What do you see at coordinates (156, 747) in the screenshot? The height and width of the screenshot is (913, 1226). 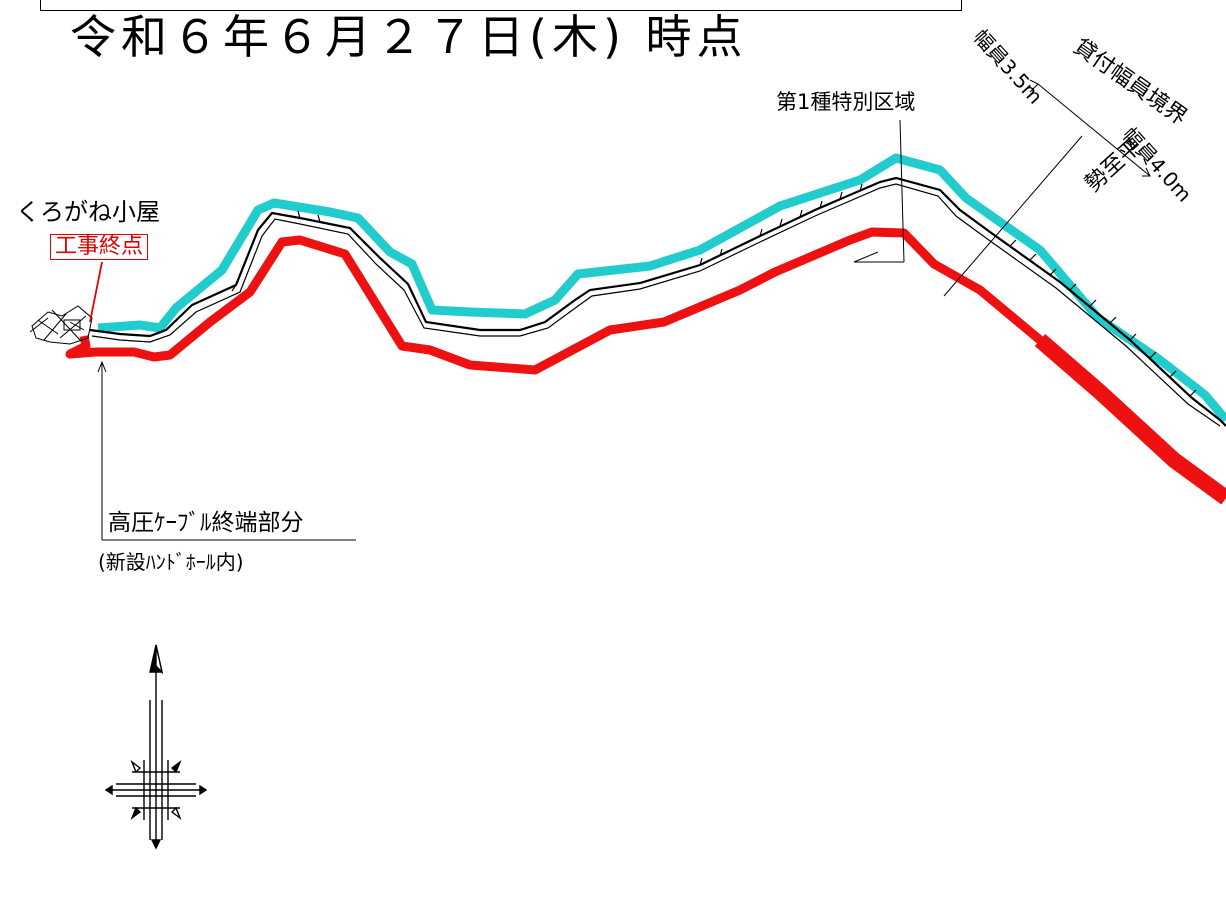 I see `north-arrow-icon` at bounding box center [156, 747].